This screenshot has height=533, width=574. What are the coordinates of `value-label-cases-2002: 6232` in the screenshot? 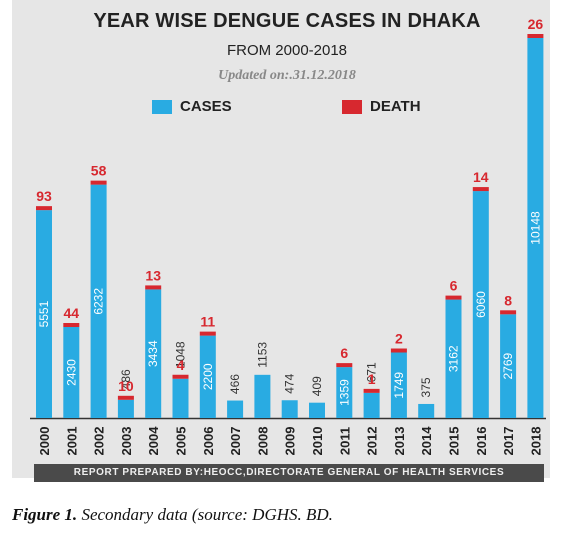 It's located at (99, 301).